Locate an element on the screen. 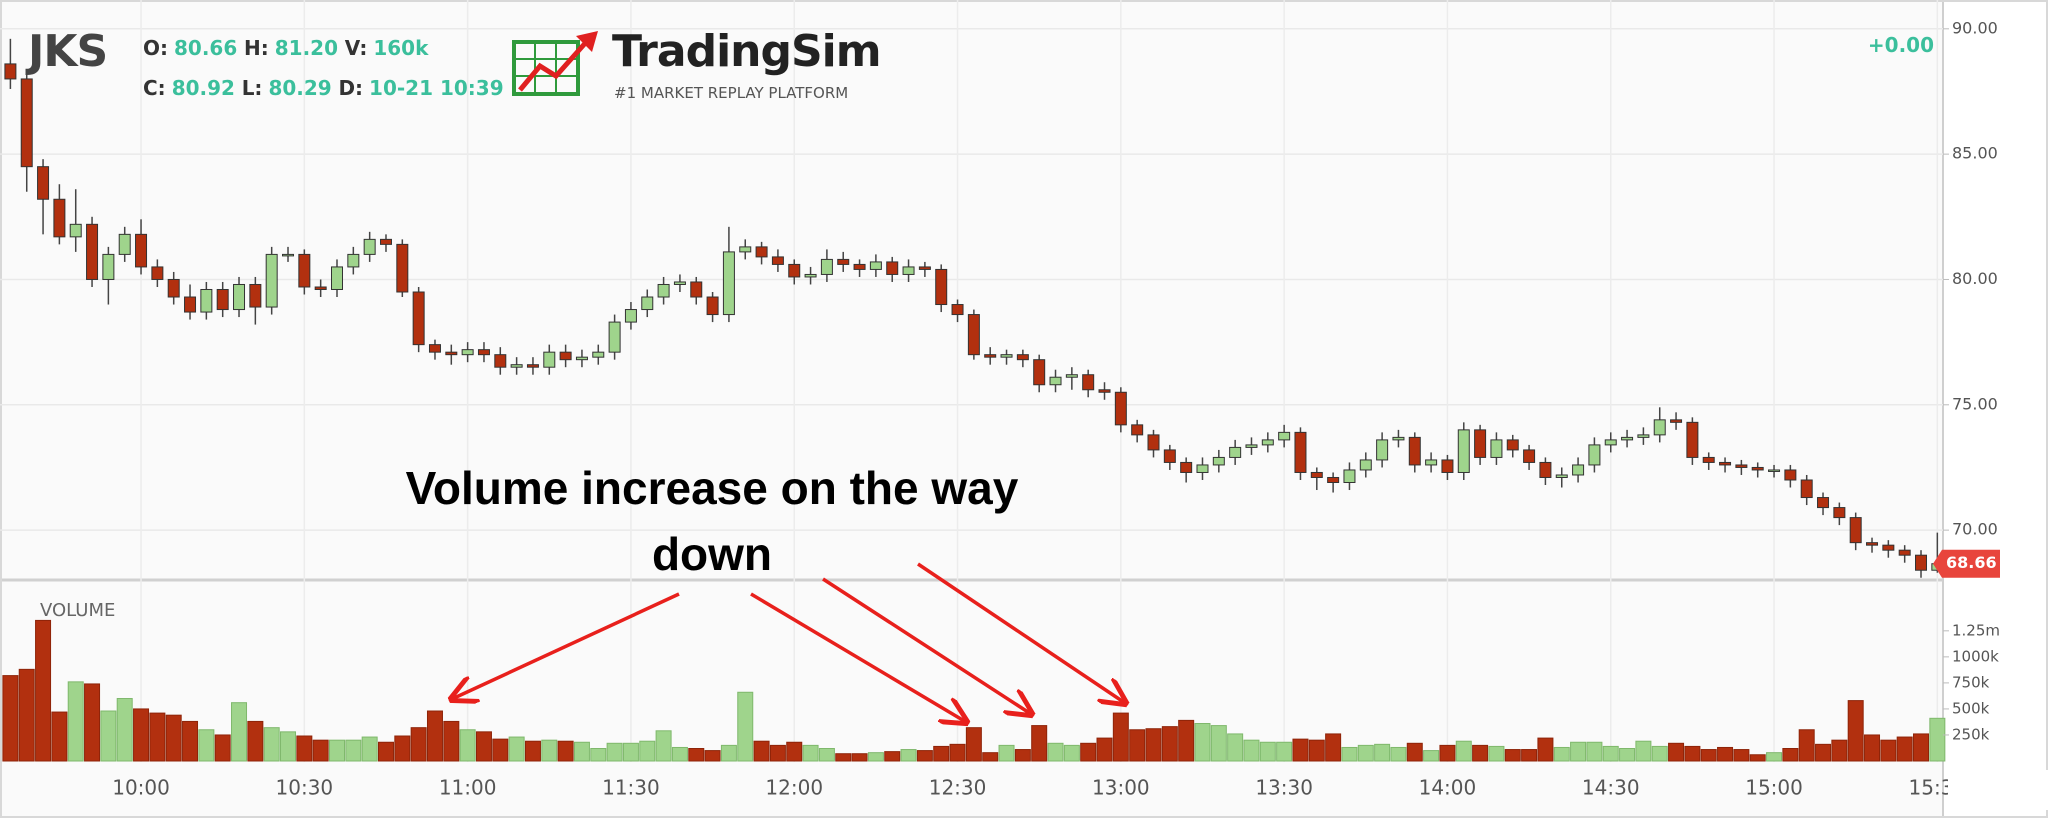 This screenshot has height=818, width=2048. last-price-label: 68.66 is located at coordinates (1971, 562).